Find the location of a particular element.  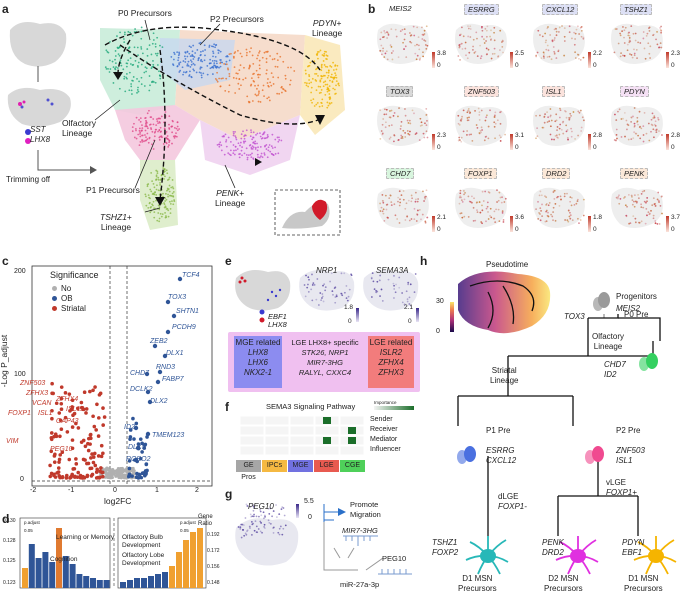

d-ytick-r1: 0.172 is located at coordinates (213, 551).